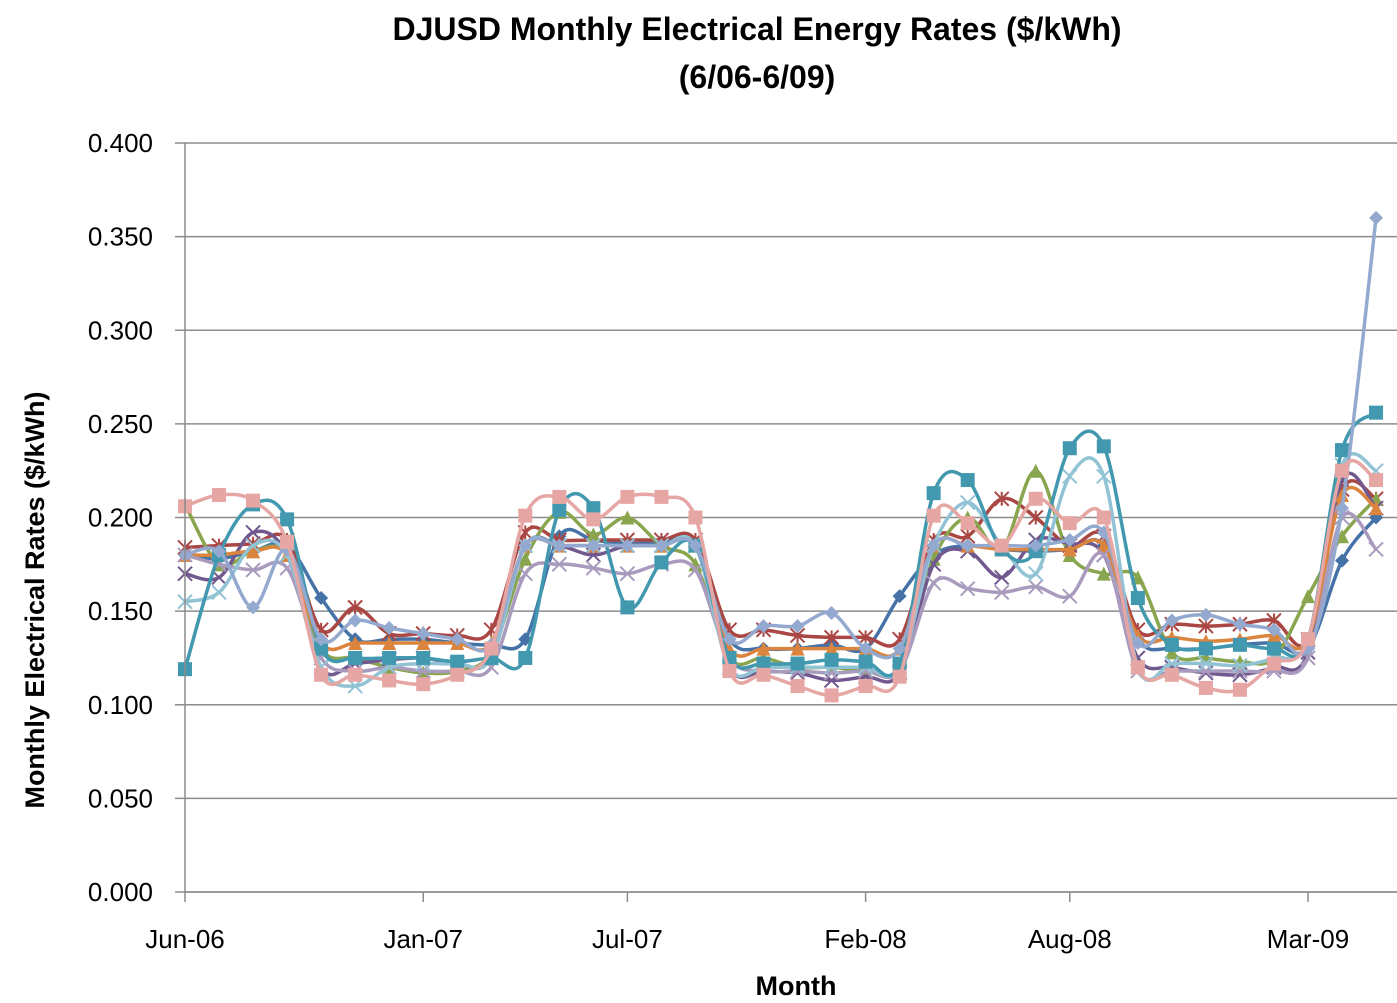 The image size is (1397, 1003). What do you see at coordinates (120, 424) in the screenshot?
I see `y-tick-label: 0.250` at bounding box center [120, 424].